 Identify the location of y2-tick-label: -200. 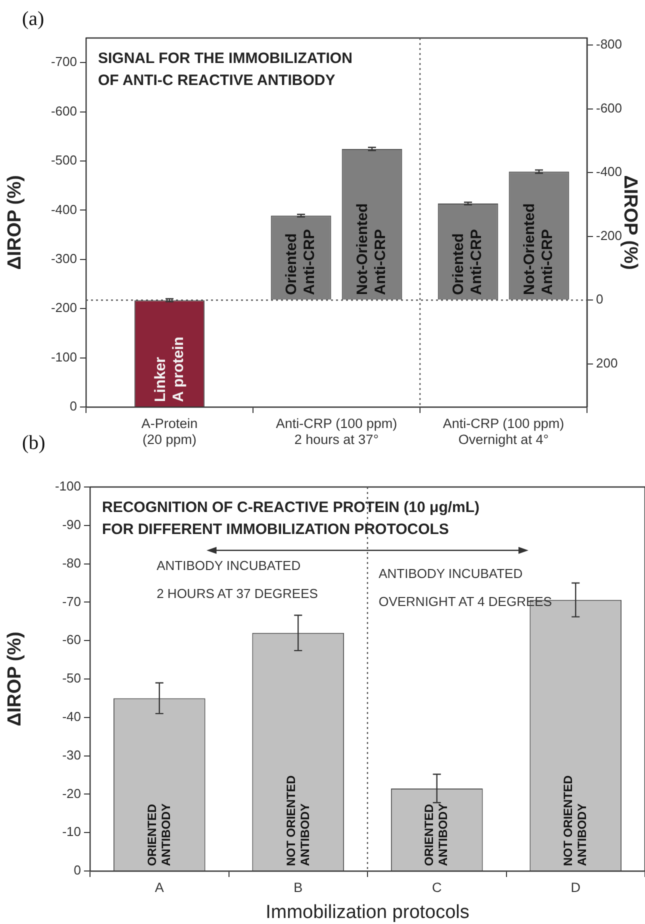
(609, 235).